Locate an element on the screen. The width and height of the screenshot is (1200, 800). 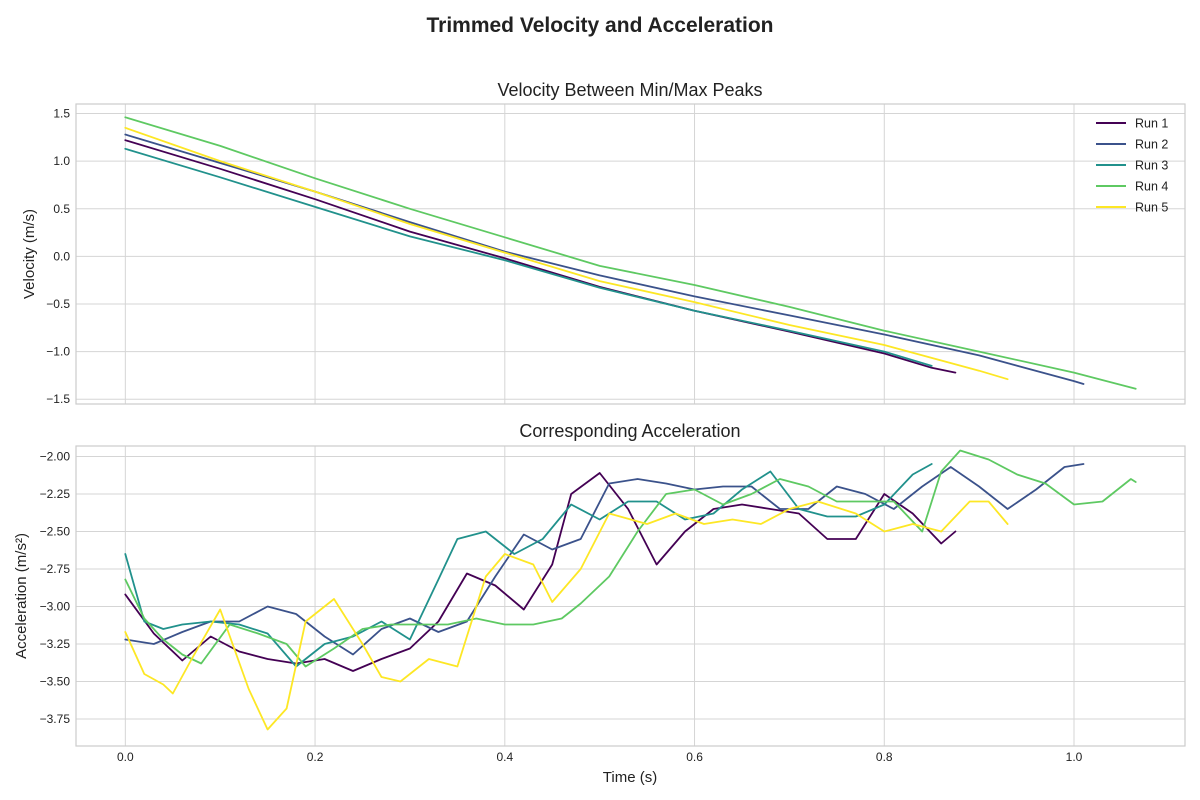
velocity-y-tick-label: 1.5 is located at coordinates (61, 114).